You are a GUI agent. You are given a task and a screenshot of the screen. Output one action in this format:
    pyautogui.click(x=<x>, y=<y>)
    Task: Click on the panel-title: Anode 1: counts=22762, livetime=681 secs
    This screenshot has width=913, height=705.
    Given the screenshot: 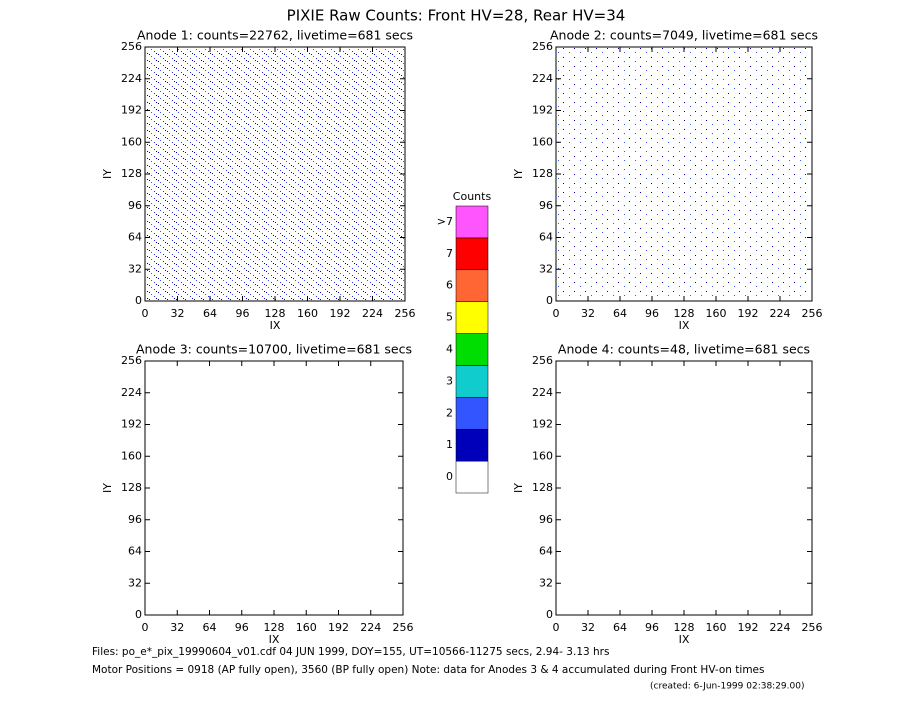 What is the action you would take?
    pyautogui.click(x=275, y=35)
    